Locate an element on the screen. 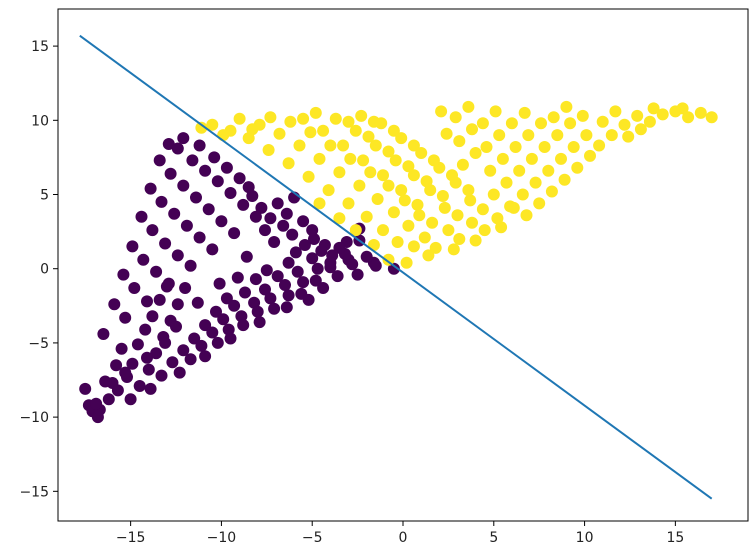 This screenshot has width=756, height=555. y-tick-label: −15 is located at coordinates (34, 492).